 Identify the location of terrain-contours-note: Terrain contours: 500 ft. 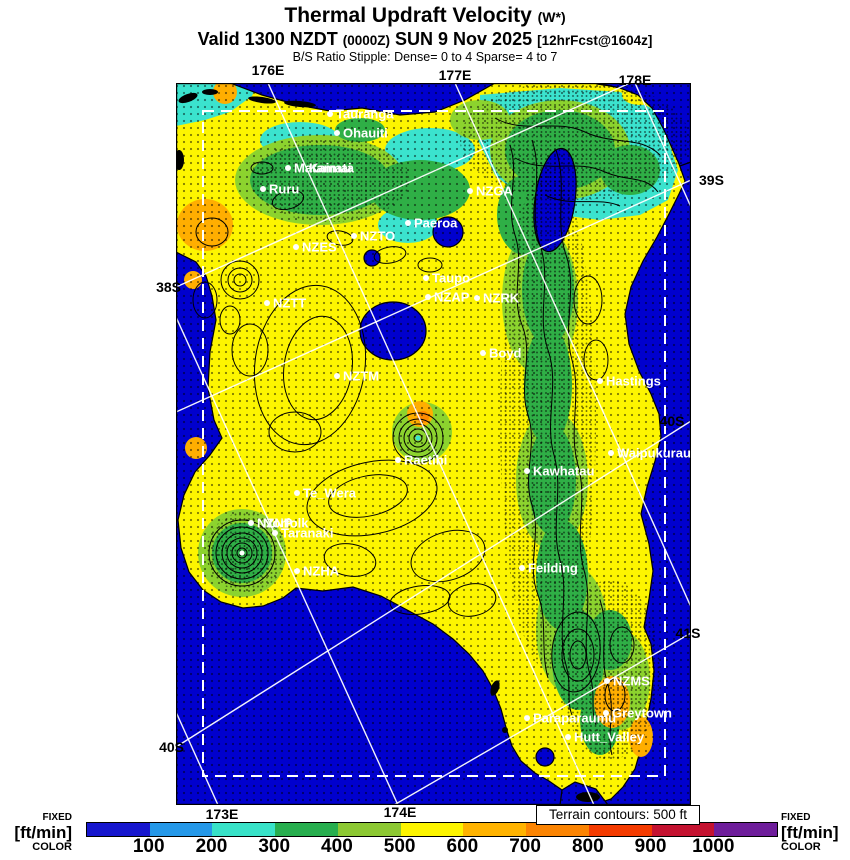
(618, 815).